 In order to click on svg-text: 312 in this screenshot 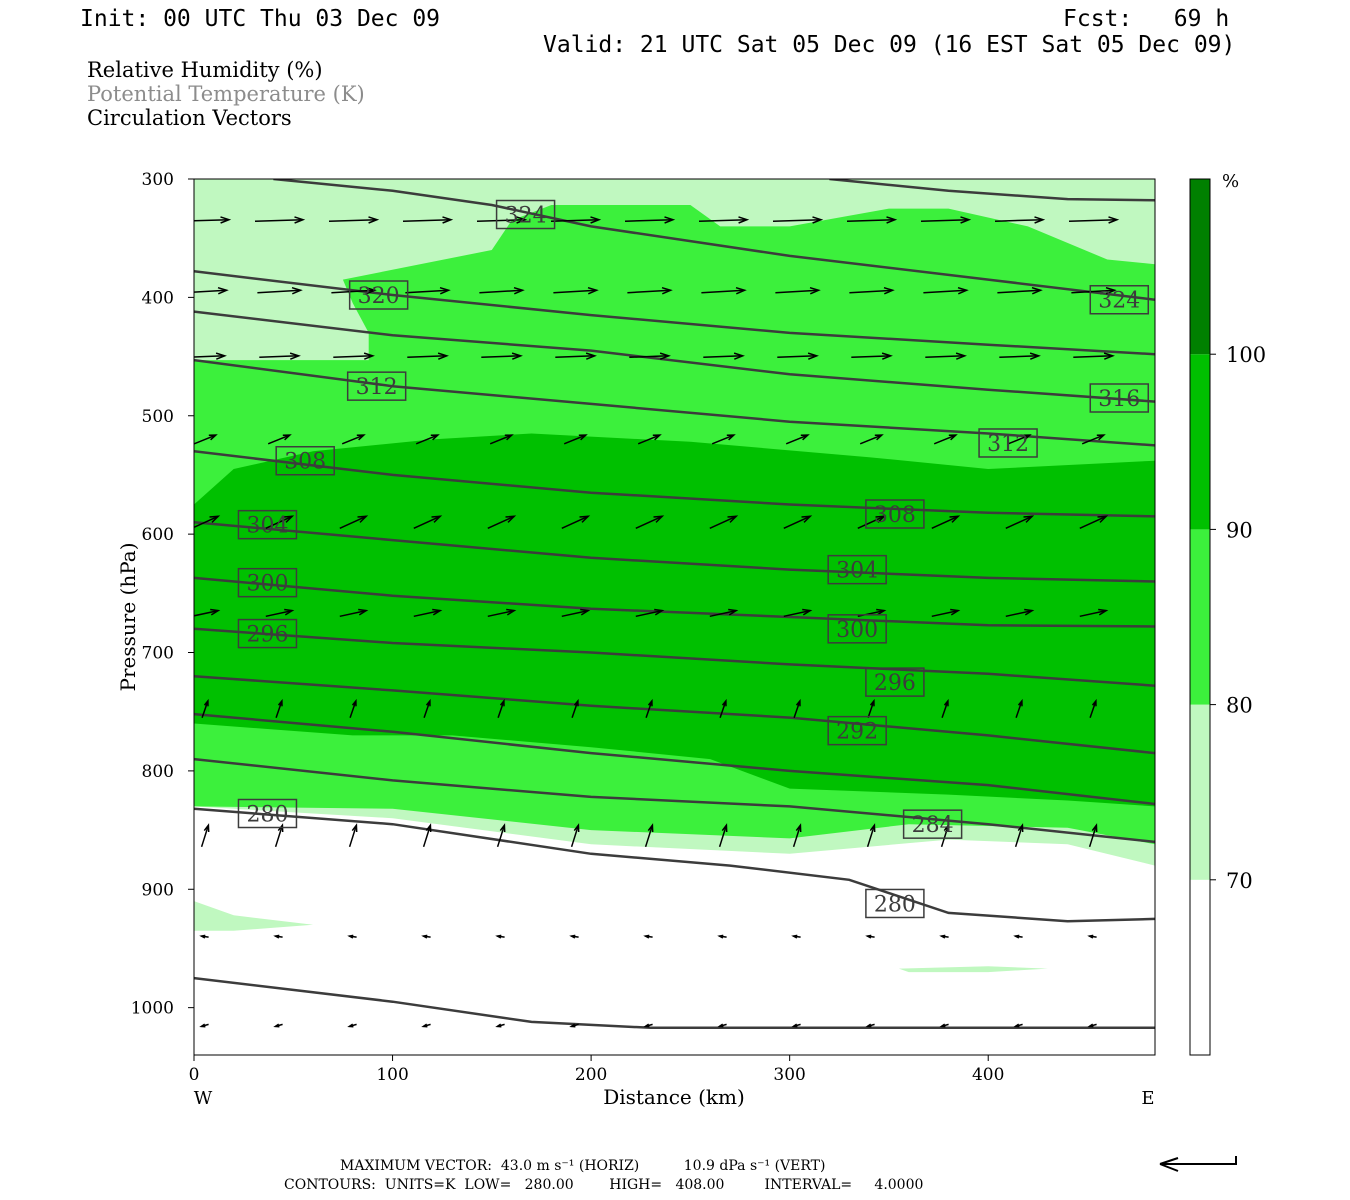, I will do `click(1008, 444)`.